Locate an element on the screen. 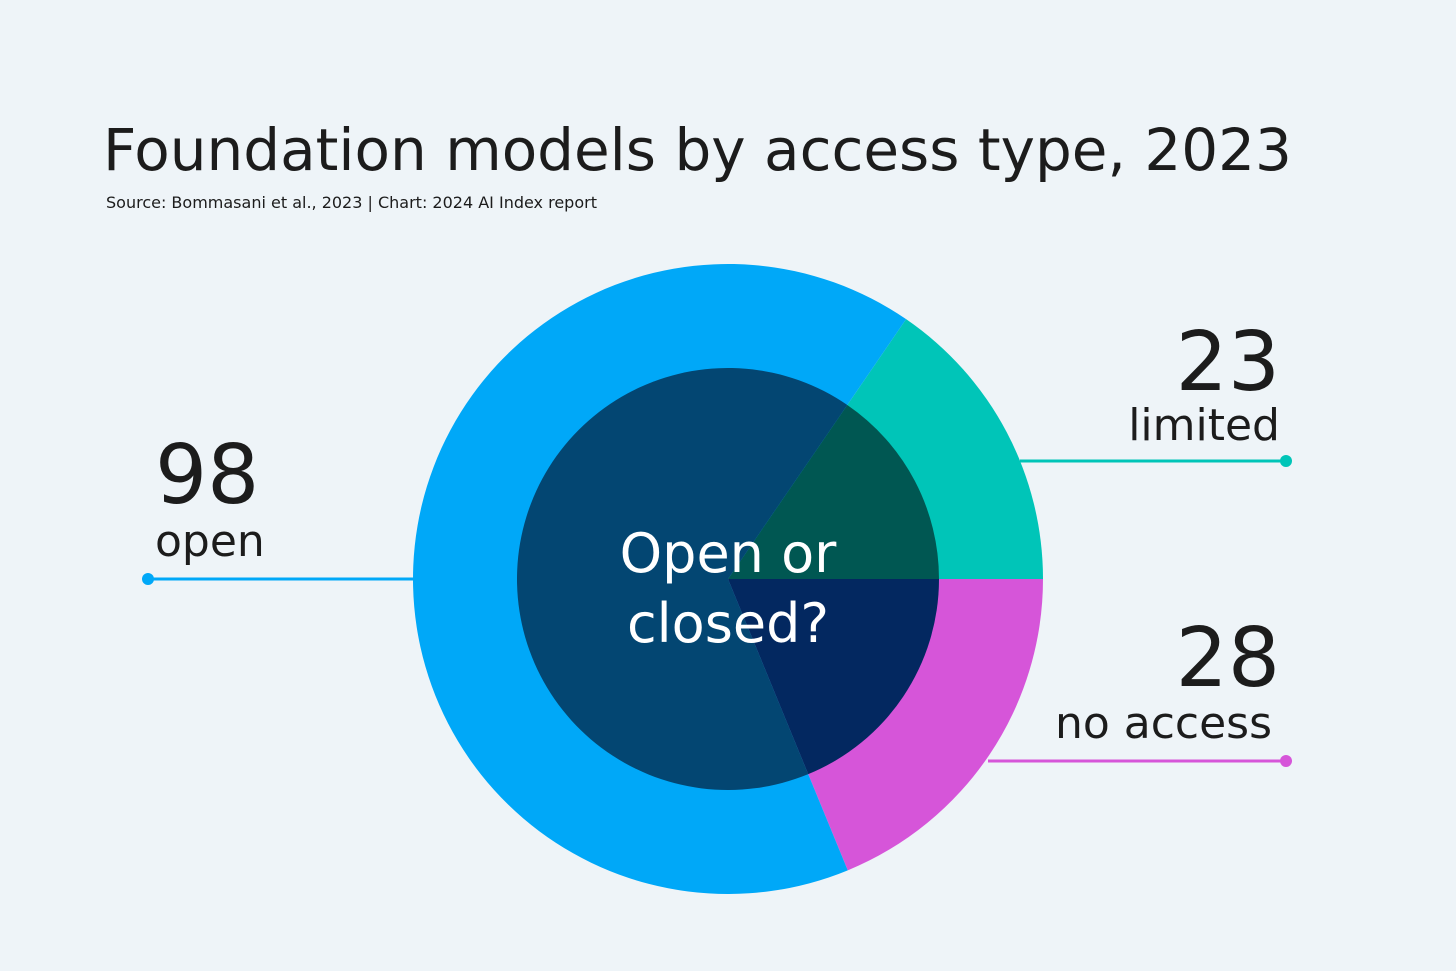 The image size is (1456, 971). category-label: no access is located at coordinates (1163, 723).